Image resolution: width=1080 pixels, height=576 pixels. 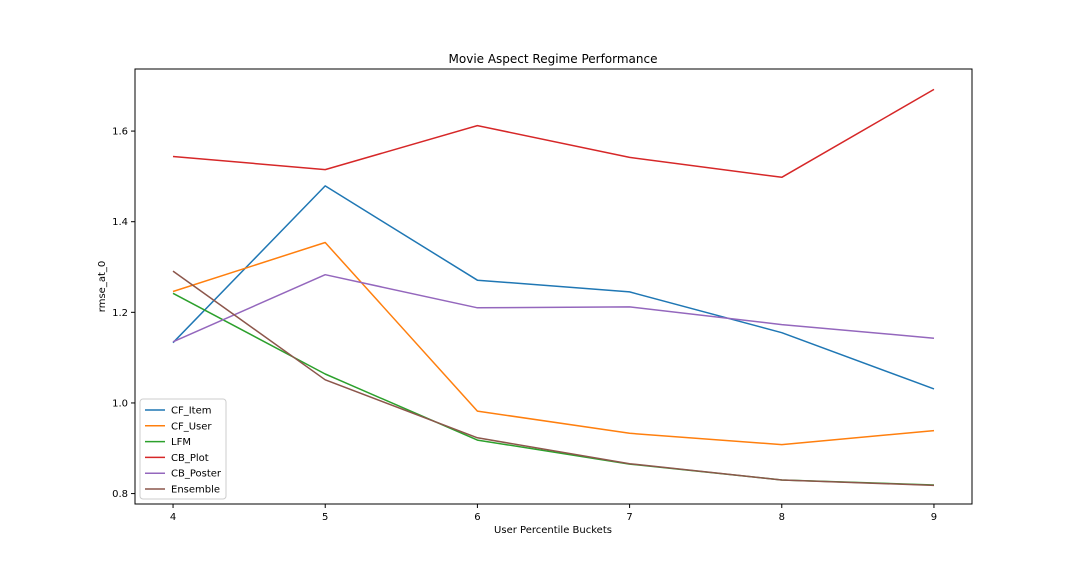 I want to click on legend-label: LFM, so click(x=181, y=442).